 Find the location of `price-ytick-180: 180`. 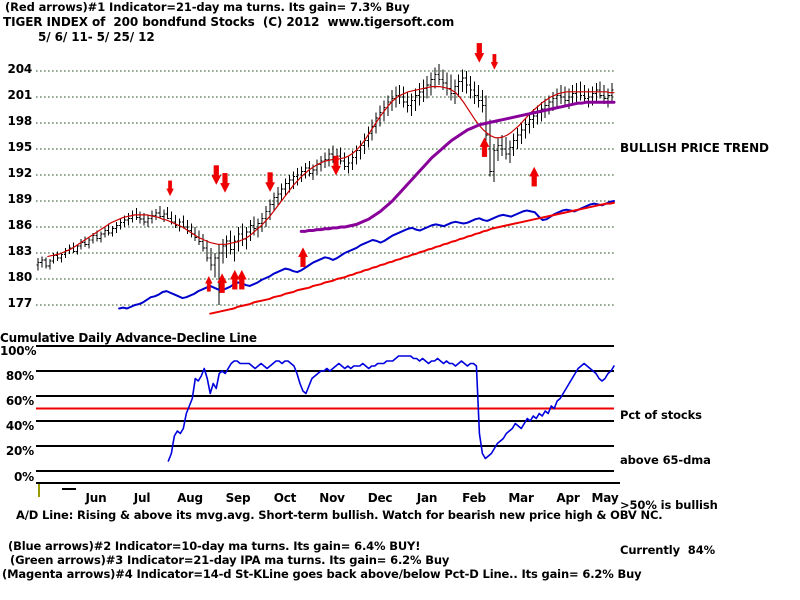

price-ytick-180: 180 is located at coordinates (20, 277).